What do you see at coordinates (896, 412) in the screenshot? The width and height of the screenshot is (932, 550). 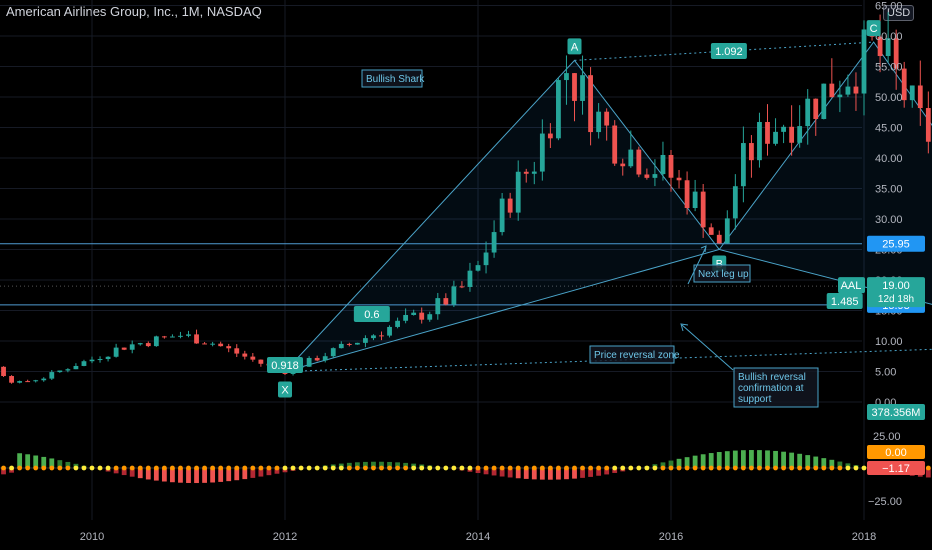 I see `volume-tag-bg` at bounding box center [896, 412].